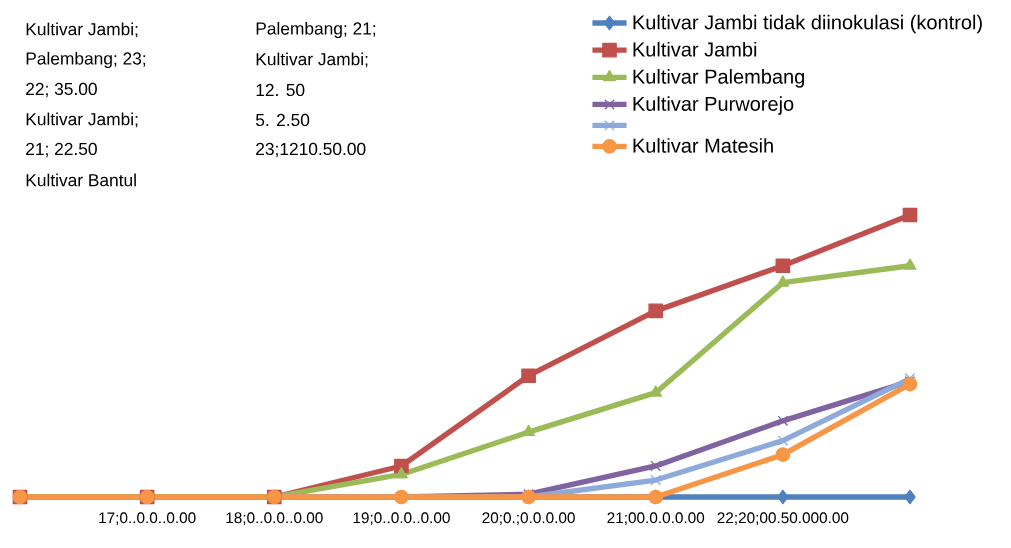  Describe the element at coordinates (807, 24) in the screenshot. I see `legend-label: Kultivar Jambi tidak diinokulasi (kontrol)` at that location.